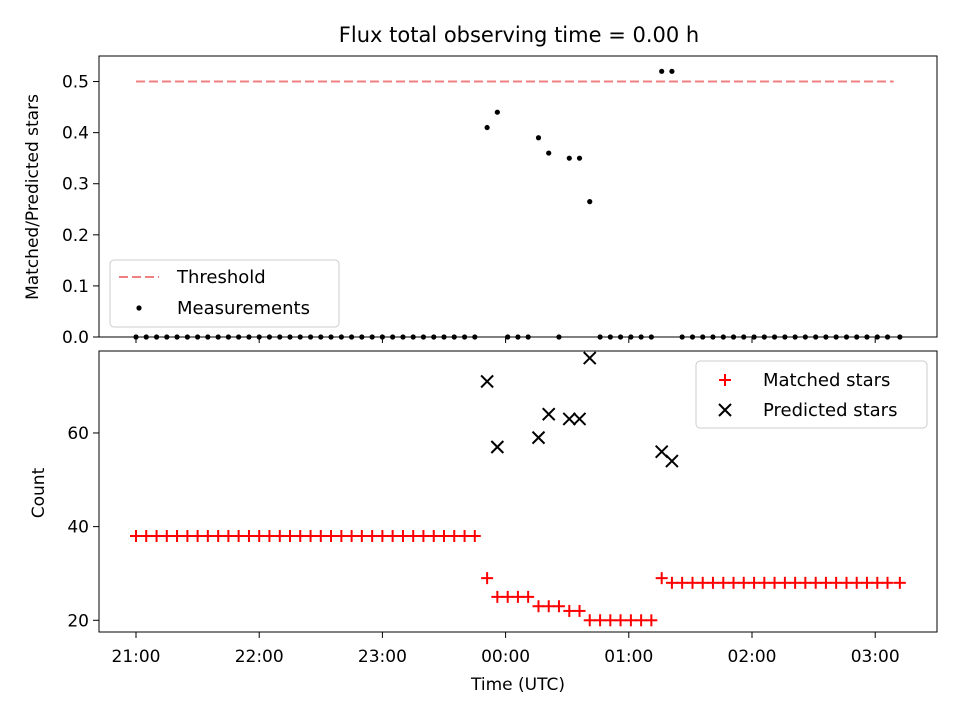  I want to click on x-axis-label: Time (UTC), so click(517, 685).